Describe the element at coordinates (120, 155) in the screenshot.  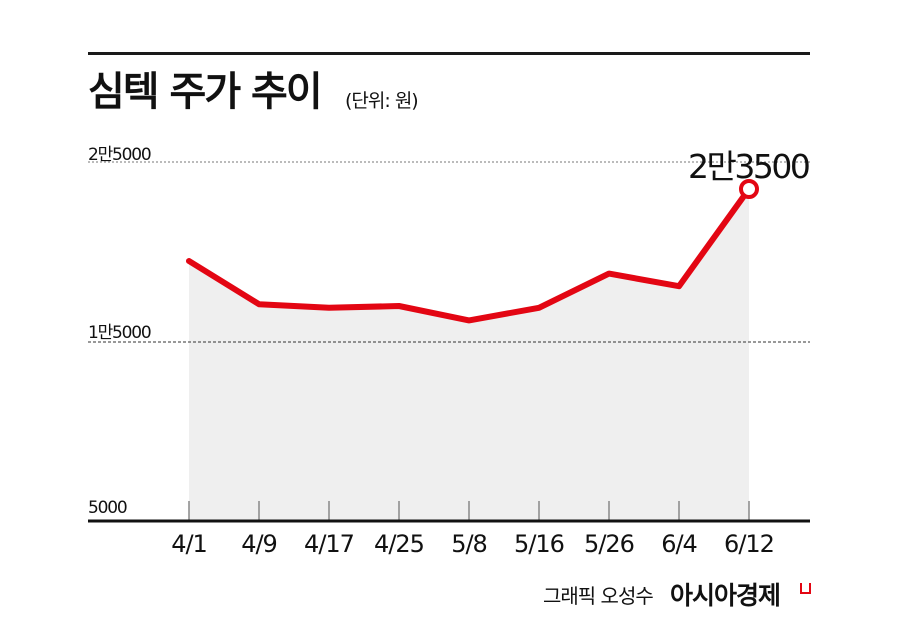
I see `y-label-25000: 2만5000` at that location.